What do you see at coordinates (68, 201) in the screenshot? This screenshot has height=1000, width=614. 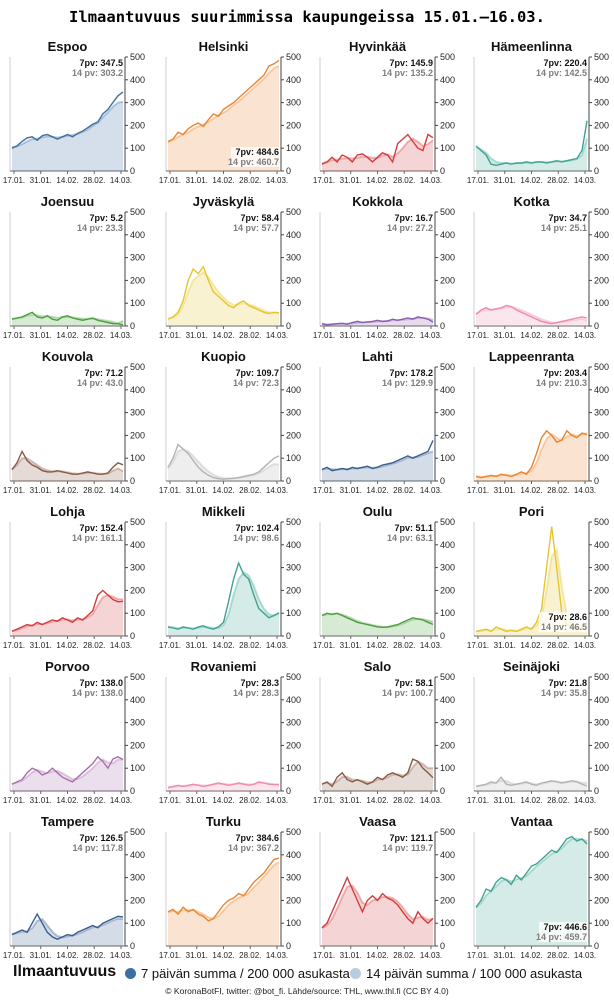 I see `panel-title: Joensuu` at bounding box center [68, 201].